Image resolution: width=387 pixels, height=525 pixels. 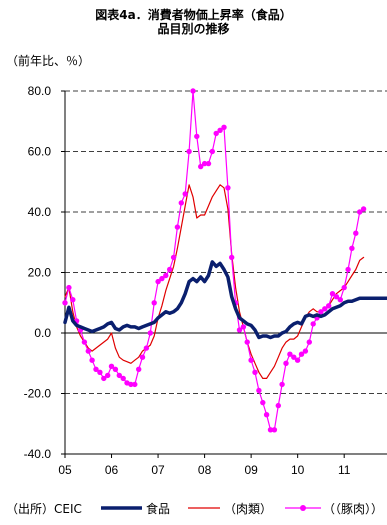 What do you see at coordinates (204, 508) in the screenshot?
I see `legend-swatch-meat` at bounding box center [204, 508].